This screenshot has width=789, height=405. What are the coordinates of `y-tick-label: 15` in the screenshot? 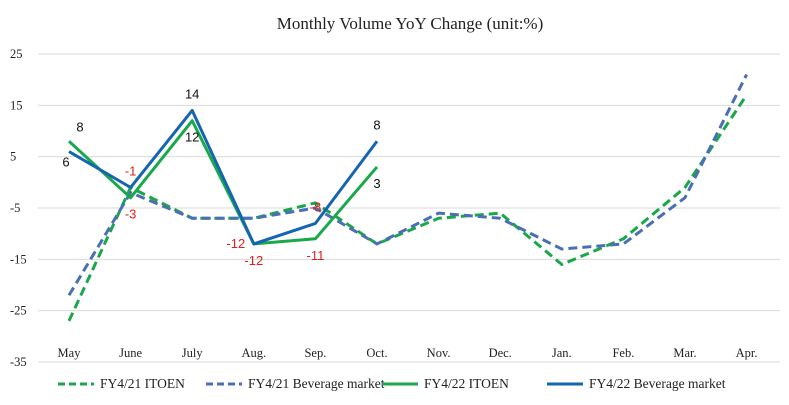 It's located at (16, 105).